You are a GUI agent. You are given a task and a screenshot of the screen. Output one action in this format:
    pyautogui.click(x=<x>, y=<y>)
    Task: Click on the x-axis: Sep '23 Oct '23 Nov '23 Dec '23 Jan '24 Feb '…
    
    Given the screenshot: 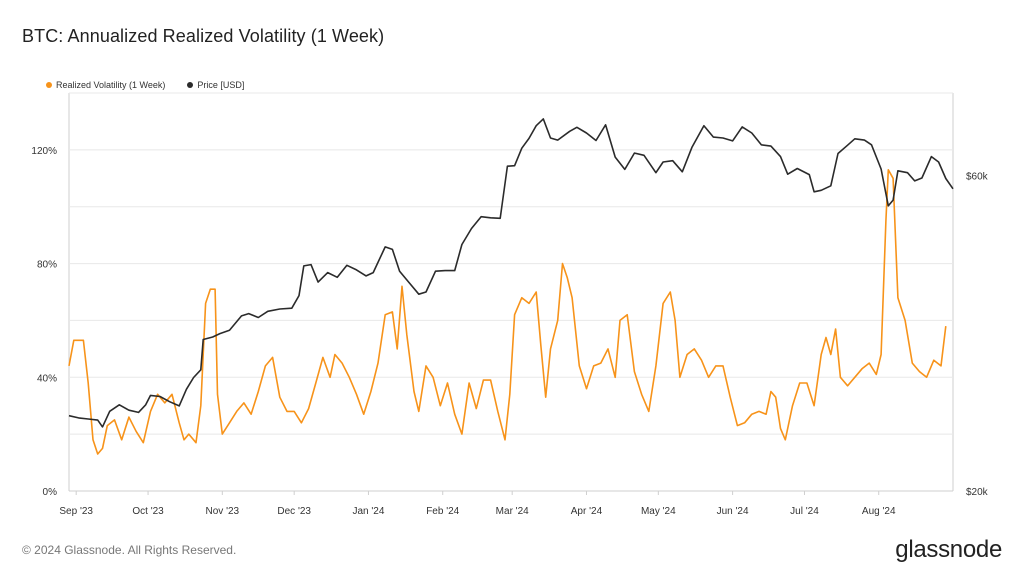 What is the action you would take?
    pyautogui.click(x=477, y=504)
    